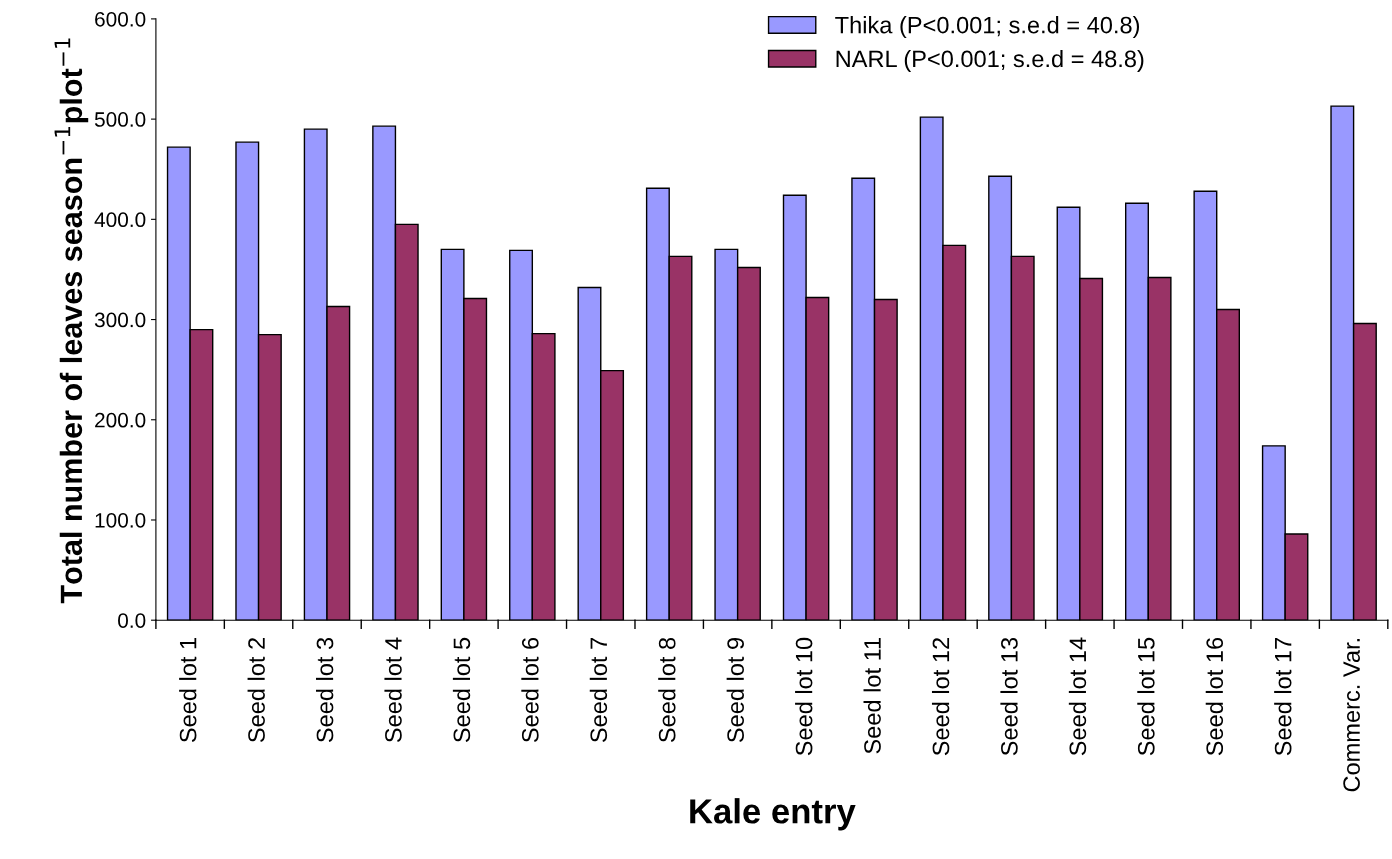  Describe the element at coordinates (990, 60) in the screenshot. I see `legend-label: NARL (P<0.001; s.e.d = 48.8)` at that location.